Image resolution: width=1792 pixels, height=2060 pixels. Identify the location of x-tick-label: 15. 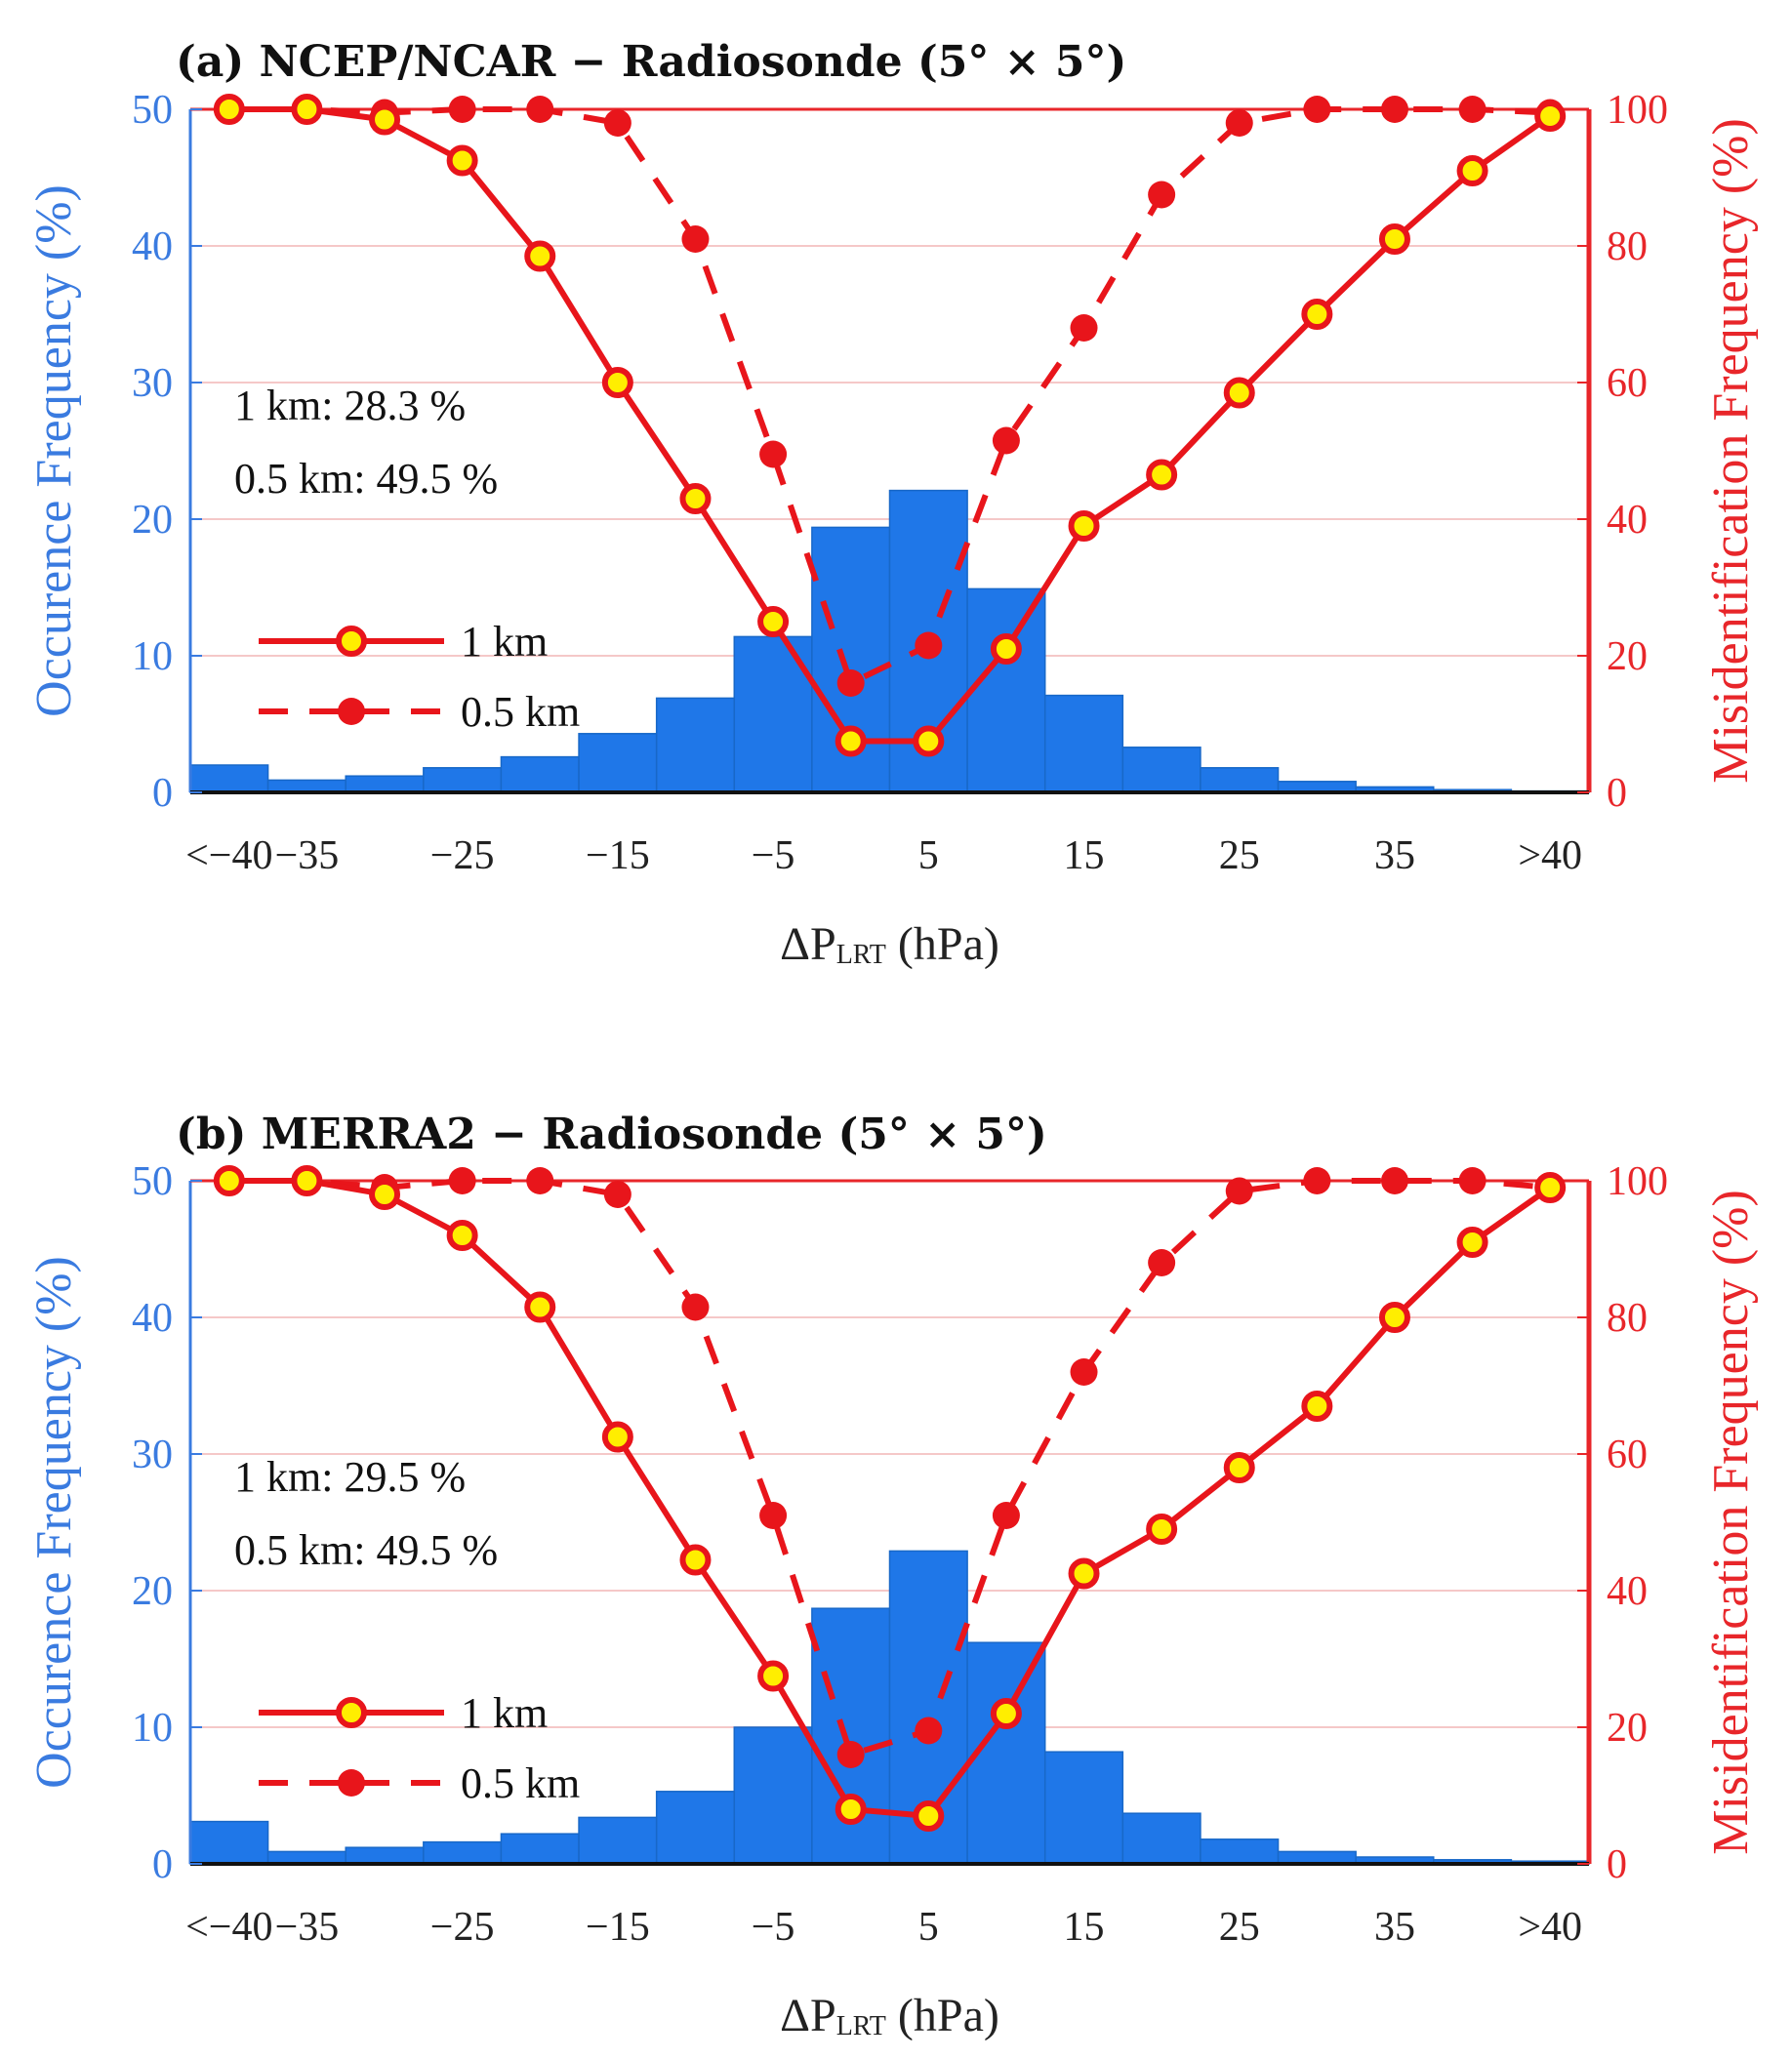
(1084, 1927).